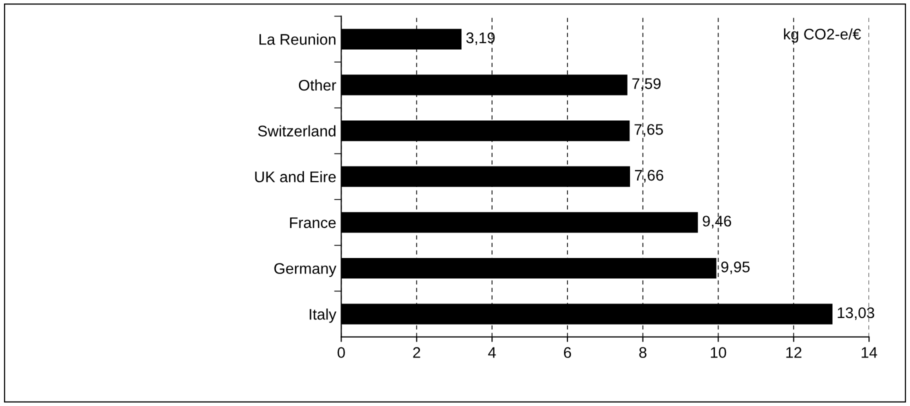 The height and width of the screenshot is (406, 910). I want to click on x-tick-label: 10, so click(718, 352).